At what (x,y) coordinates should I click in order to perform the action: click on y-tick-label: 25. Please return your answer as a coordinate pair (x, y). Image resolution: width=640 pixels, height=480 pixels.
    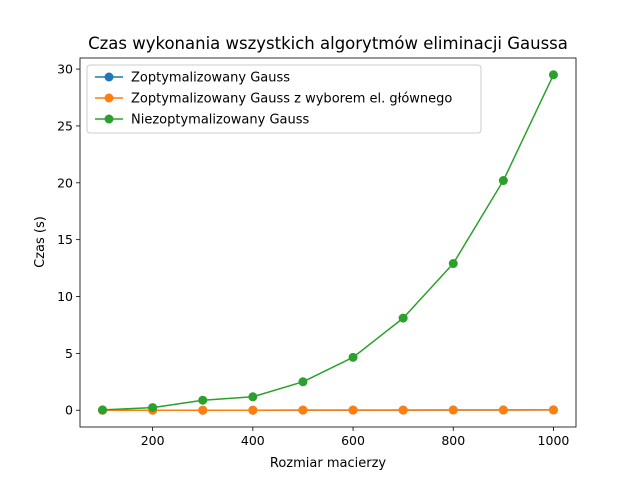
    Looking at the image, I should click on (65, 125).